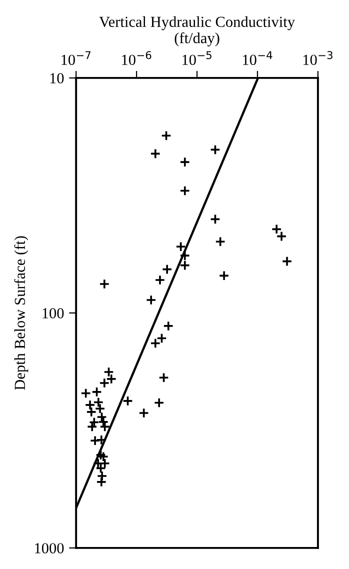  I want to click on y-tick-label: 1000, so click(49, 548).